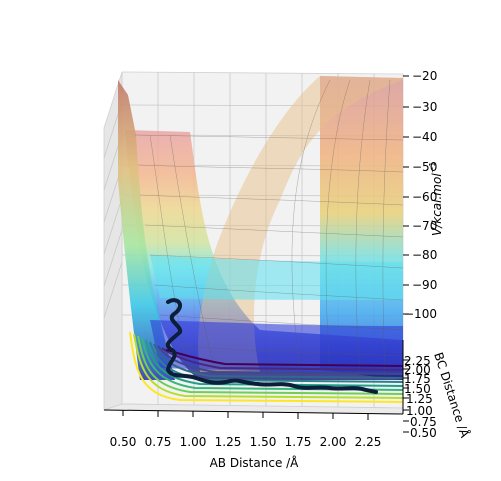 The image size is (501, 481). What do you see at coordinates (417, 361) in the screenshot?
I see `y-tick-label: 2.25` at bounding box center [417, 361].